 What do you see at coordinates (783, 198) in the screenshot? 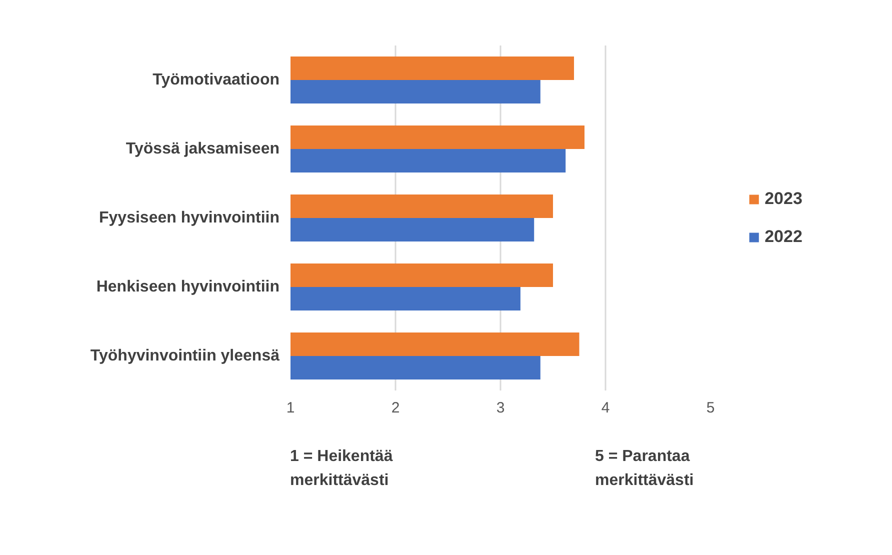
I see `legend-label: 2023` at bounding box center [783, 198].